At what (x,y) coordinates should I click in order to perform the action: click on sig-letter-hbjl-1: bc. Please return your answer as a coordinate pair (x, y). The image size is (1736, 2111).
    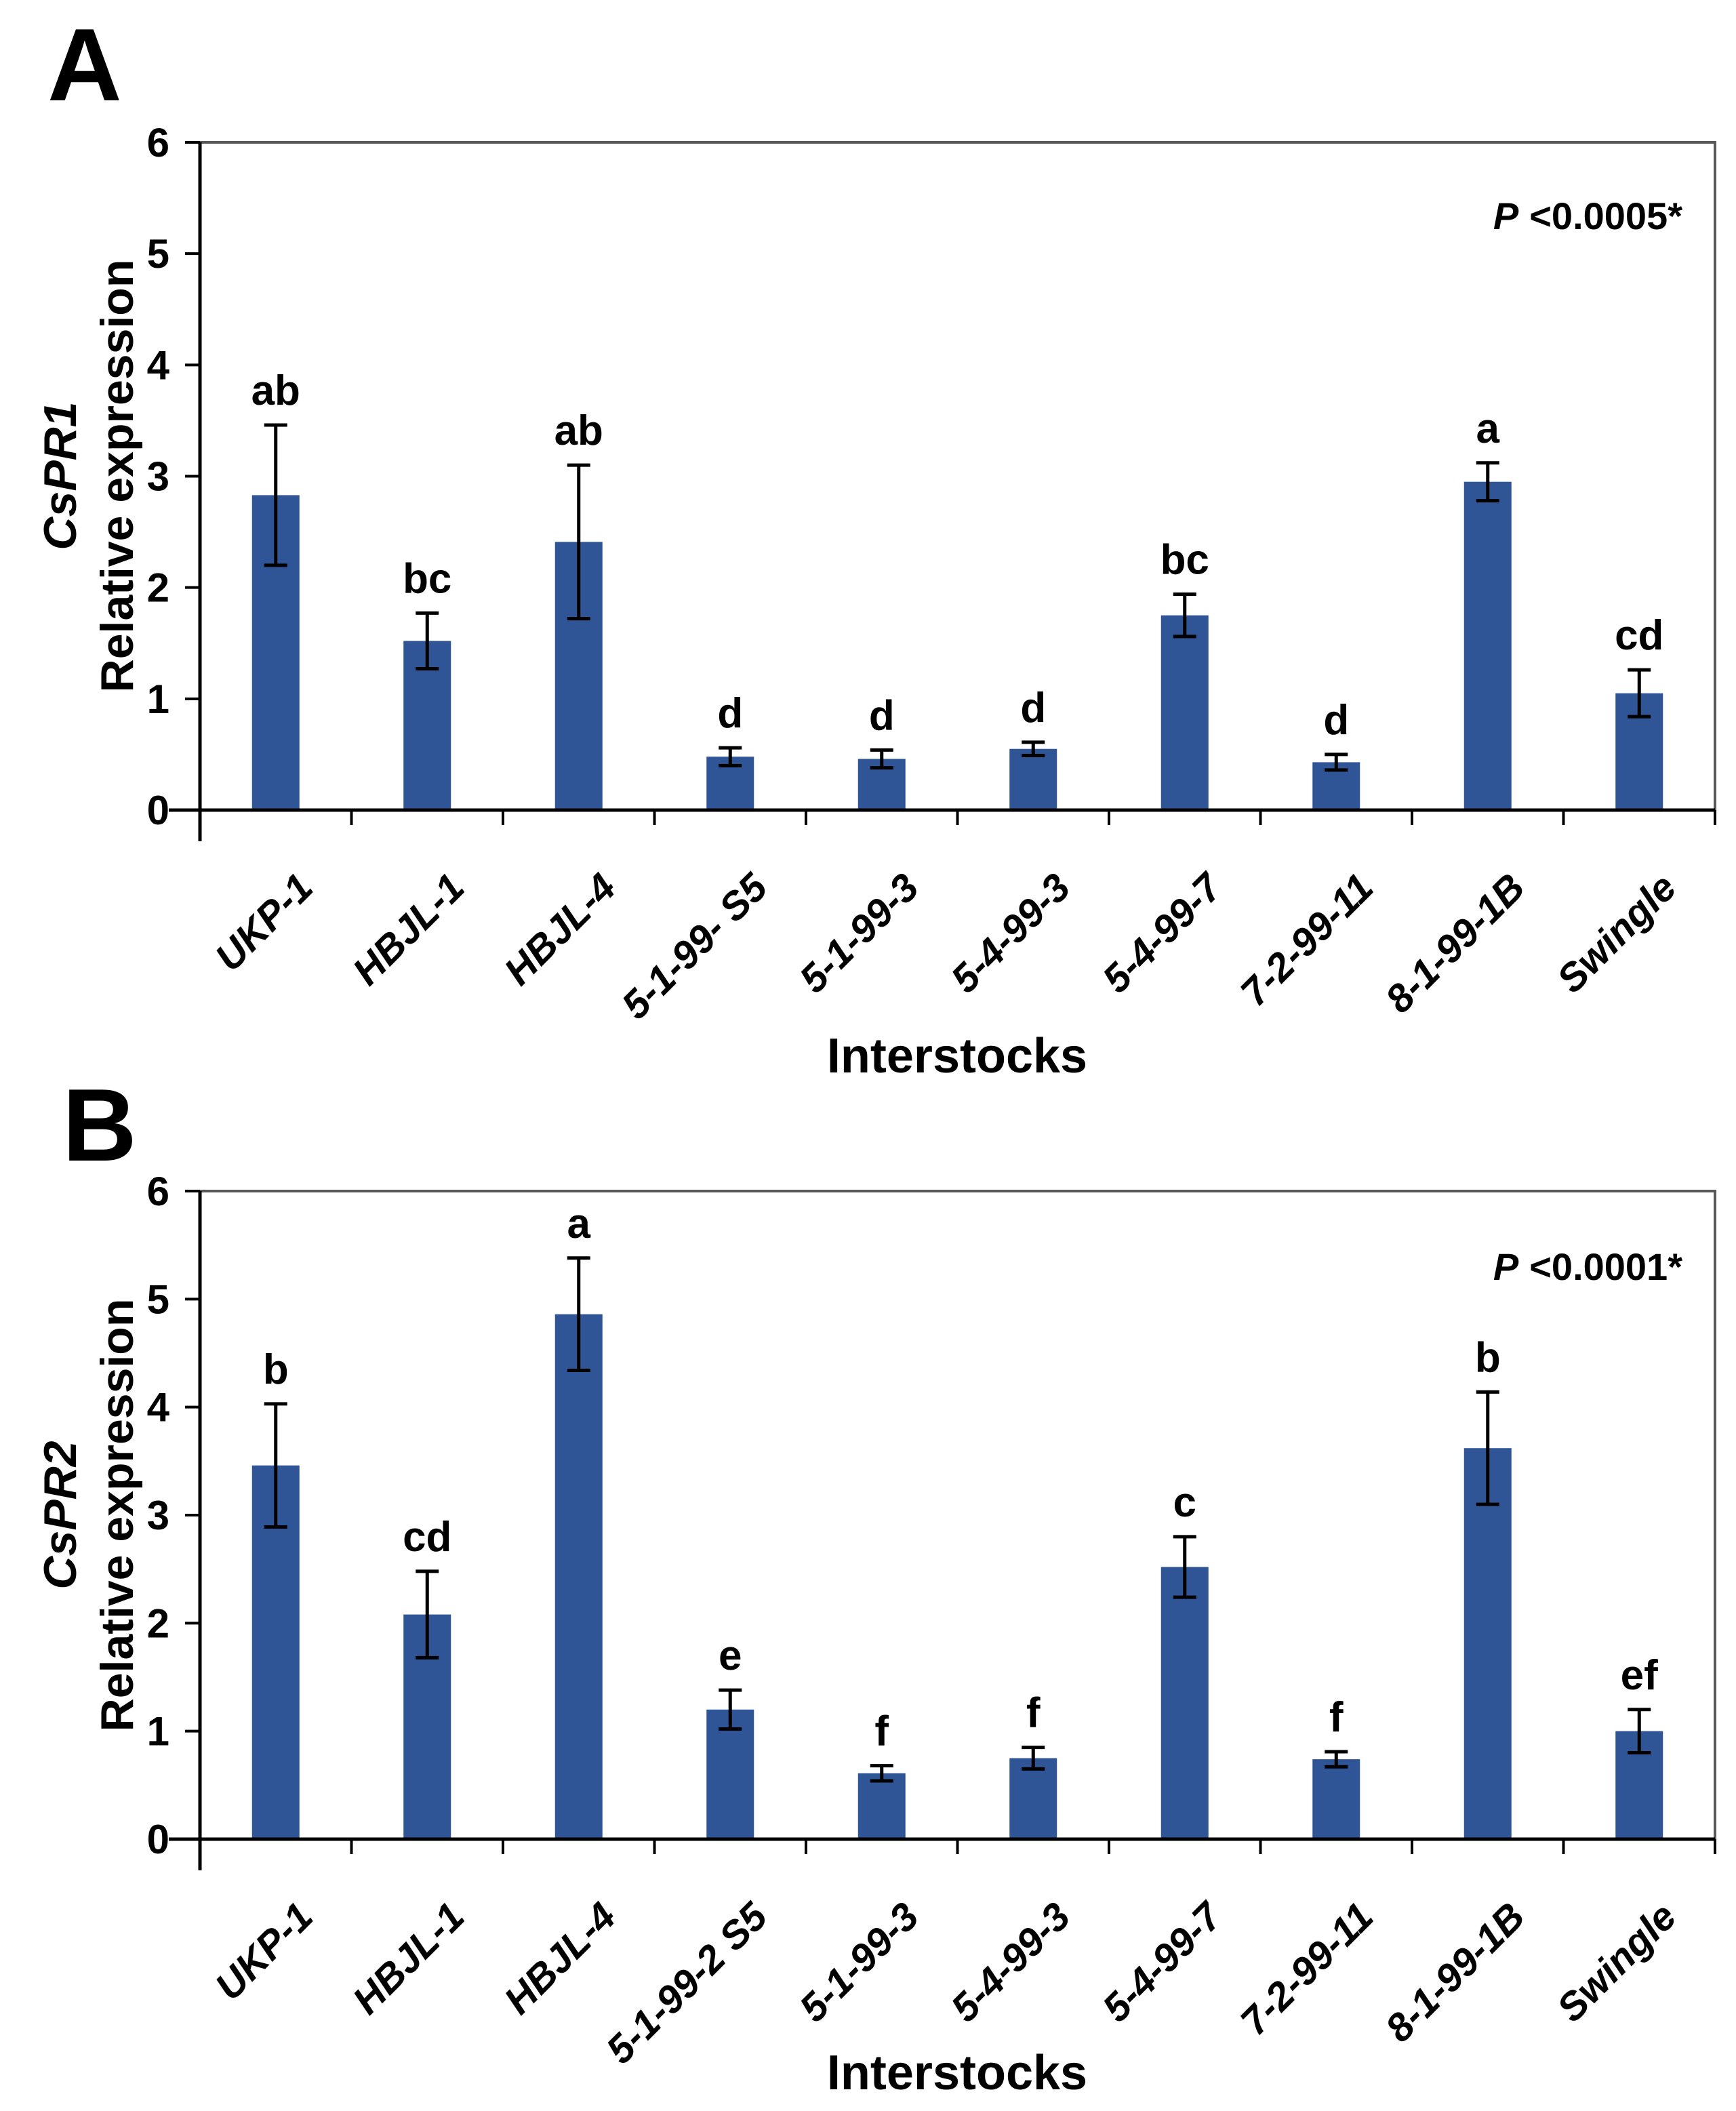
    Looking at the image, I should click on (427, 578).